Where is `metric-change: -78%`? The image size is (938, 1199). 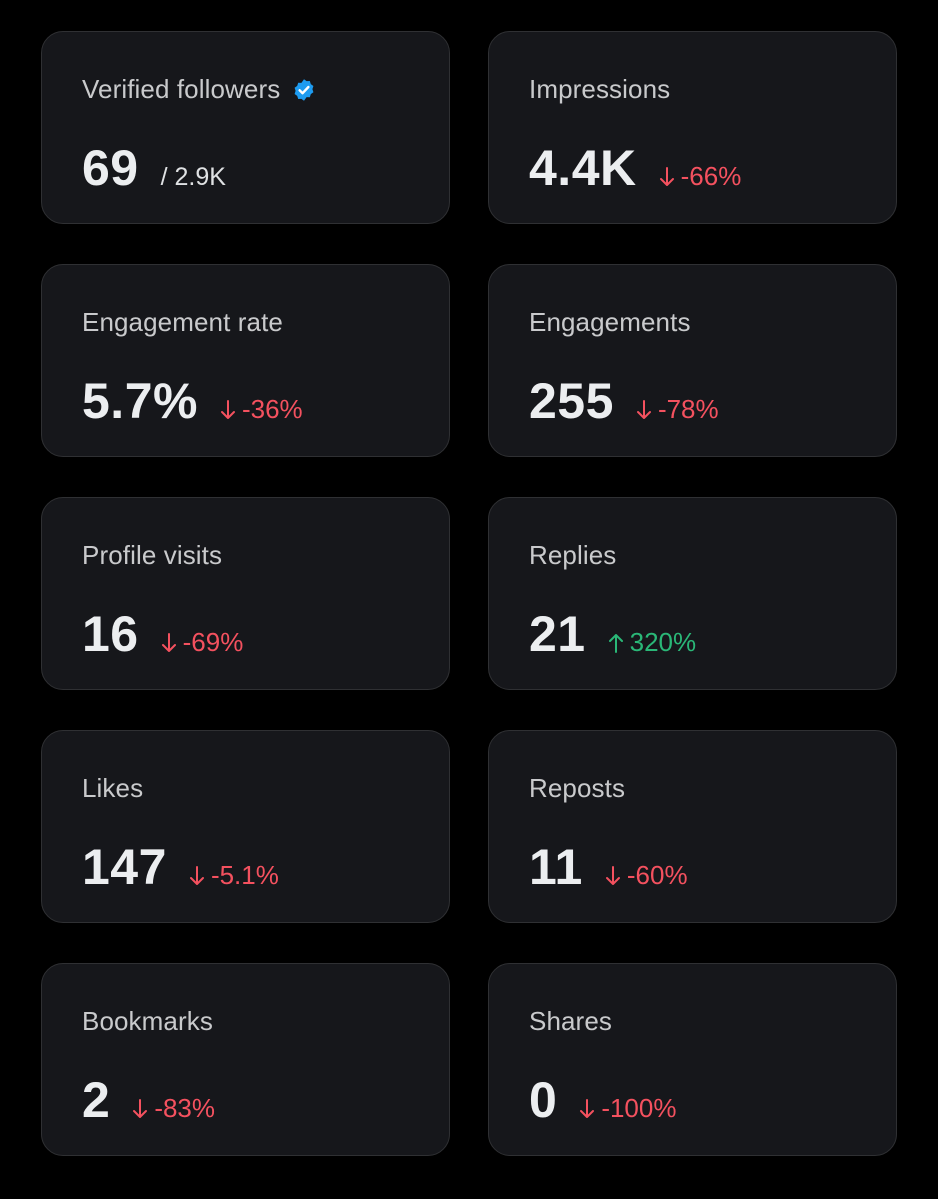
metric-change: -78% is located at coordinates (677, 409).